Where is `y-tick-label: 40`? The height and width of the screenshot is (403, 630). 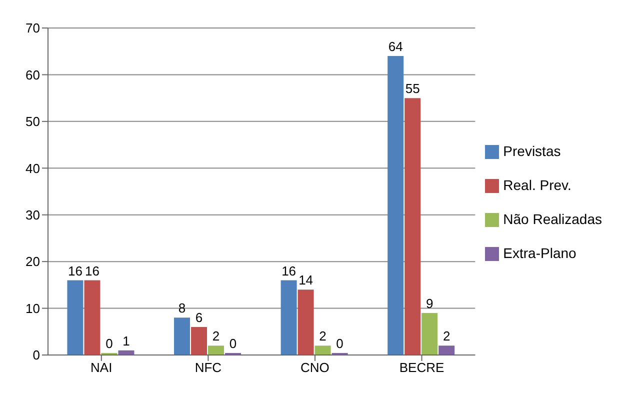 y-tick-label: 40 is located at coordinates (33, 168).